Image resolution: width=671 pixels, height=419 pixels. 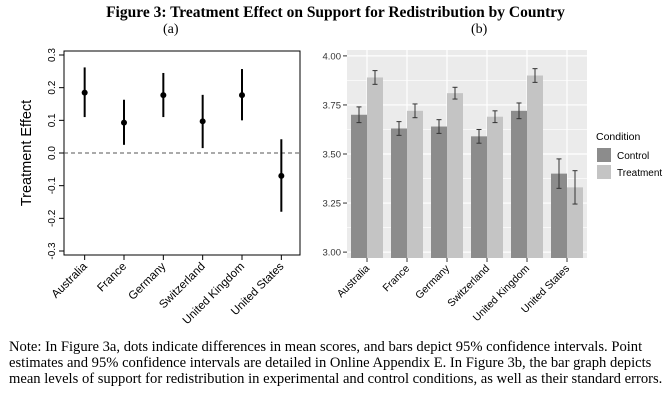 I want to click on y-tick-label-a: -0.2, so click(x=52, y=218).